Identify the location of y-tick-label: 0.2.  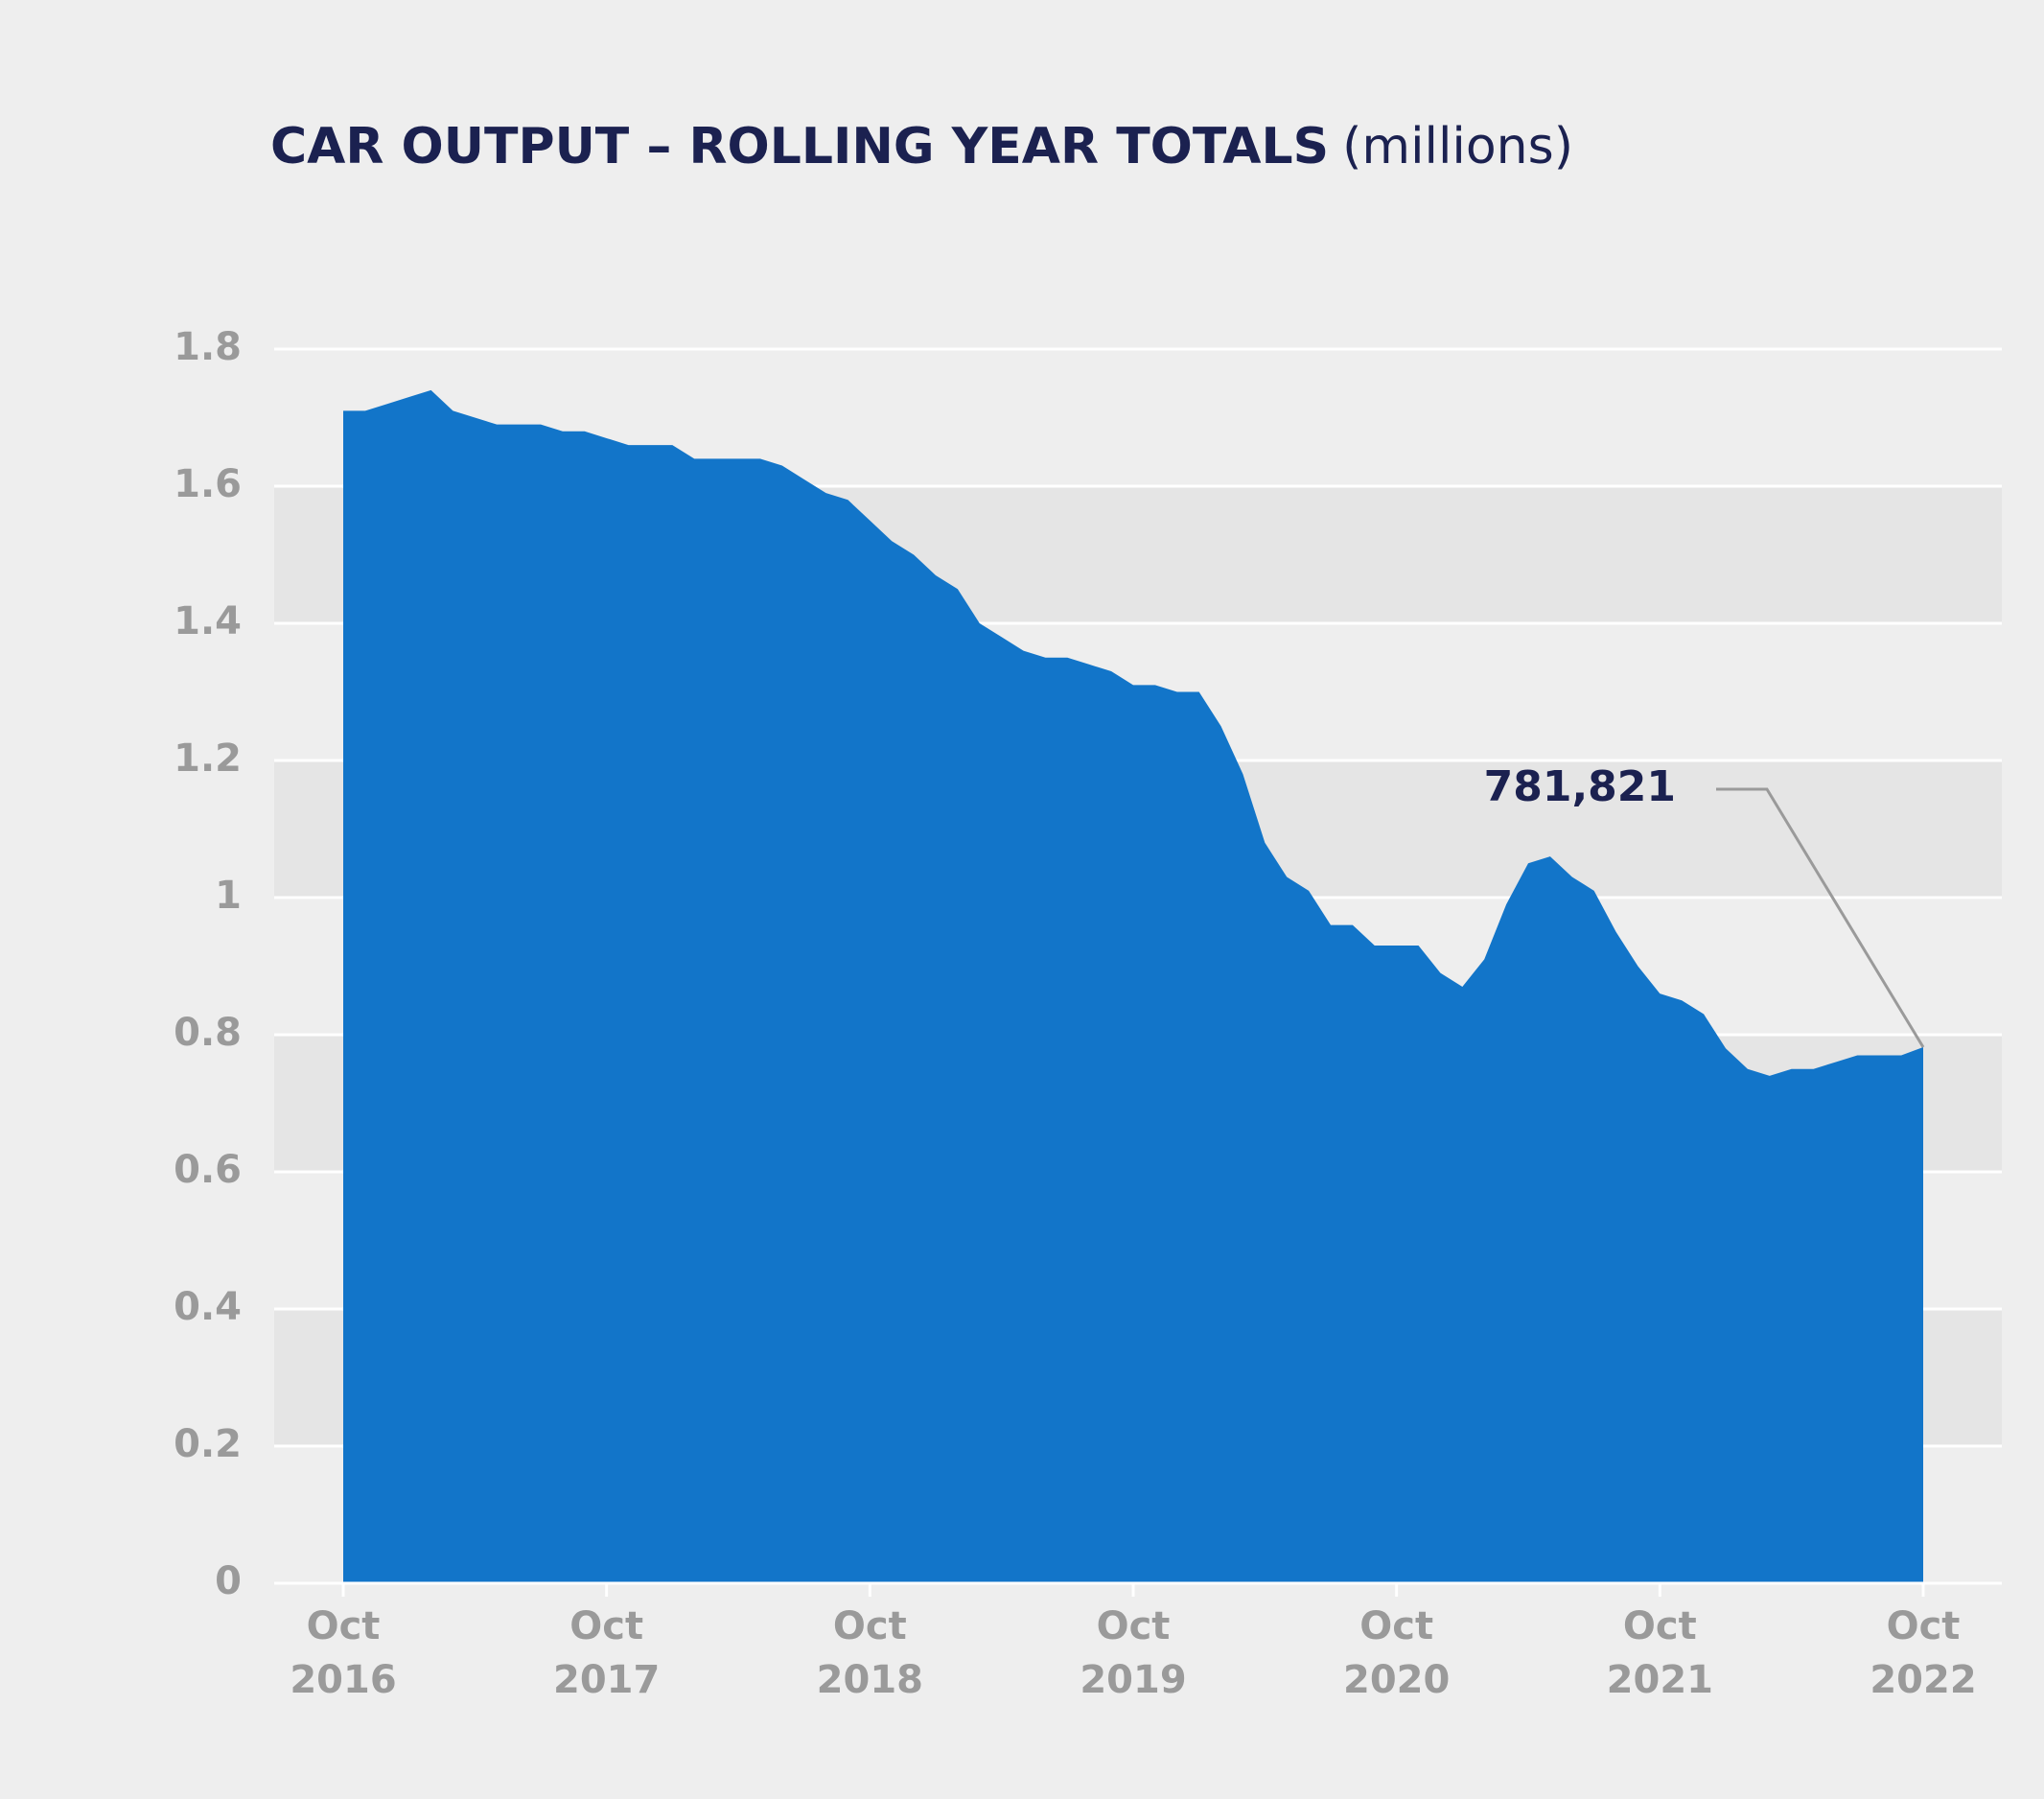
(208, 1444).